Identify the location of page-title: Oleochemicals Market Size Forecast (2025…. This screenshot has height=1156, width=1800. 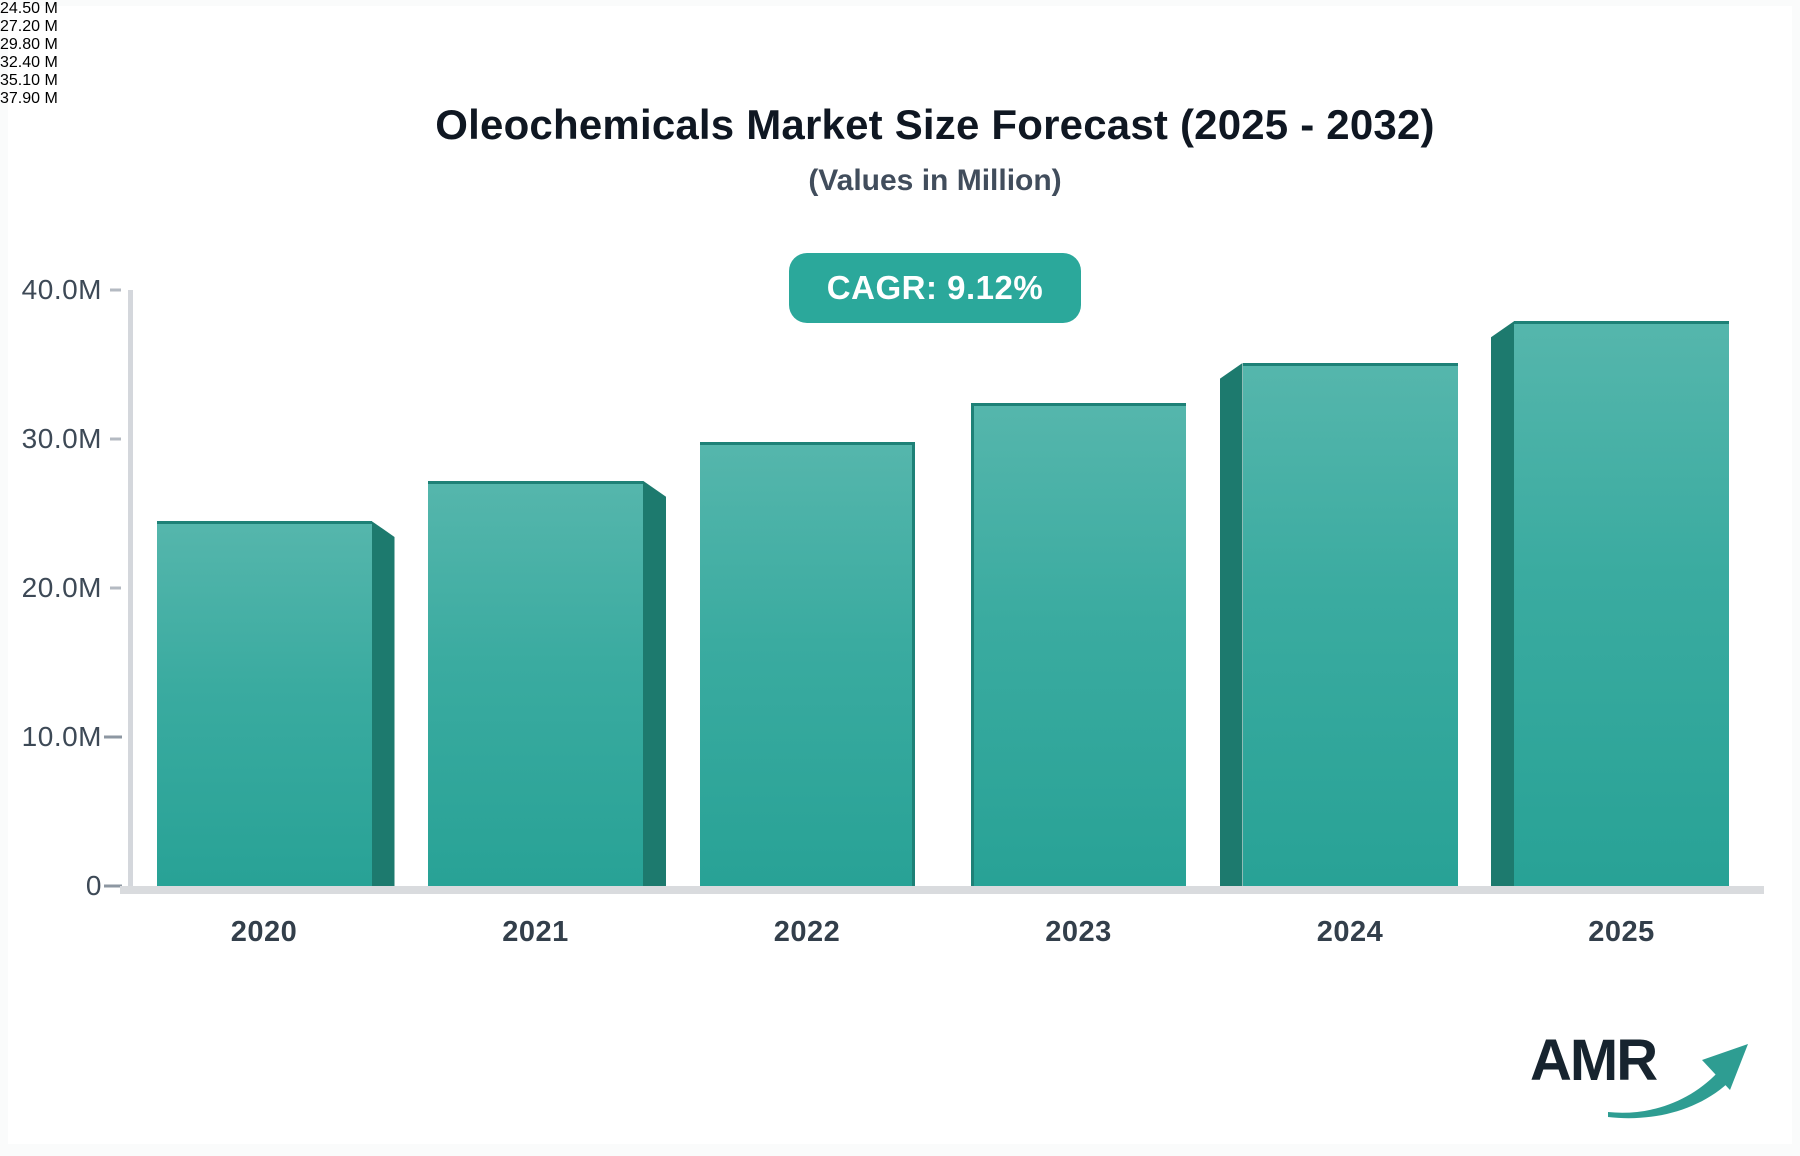
(935, 124).